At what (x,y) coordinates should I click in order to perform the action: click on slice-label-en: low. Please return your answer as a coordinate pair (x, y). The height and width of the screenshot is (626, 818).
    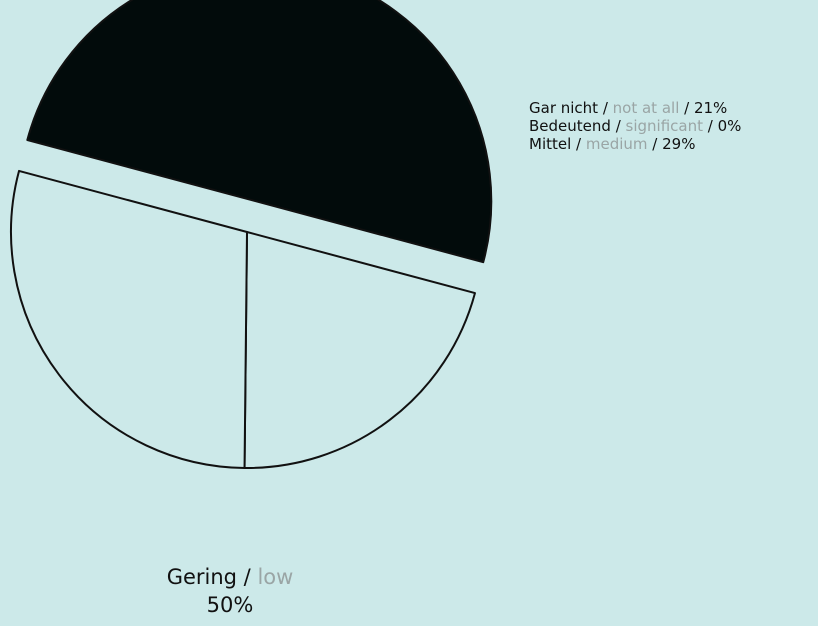
    Looking at the image, I should click on (275, 577).